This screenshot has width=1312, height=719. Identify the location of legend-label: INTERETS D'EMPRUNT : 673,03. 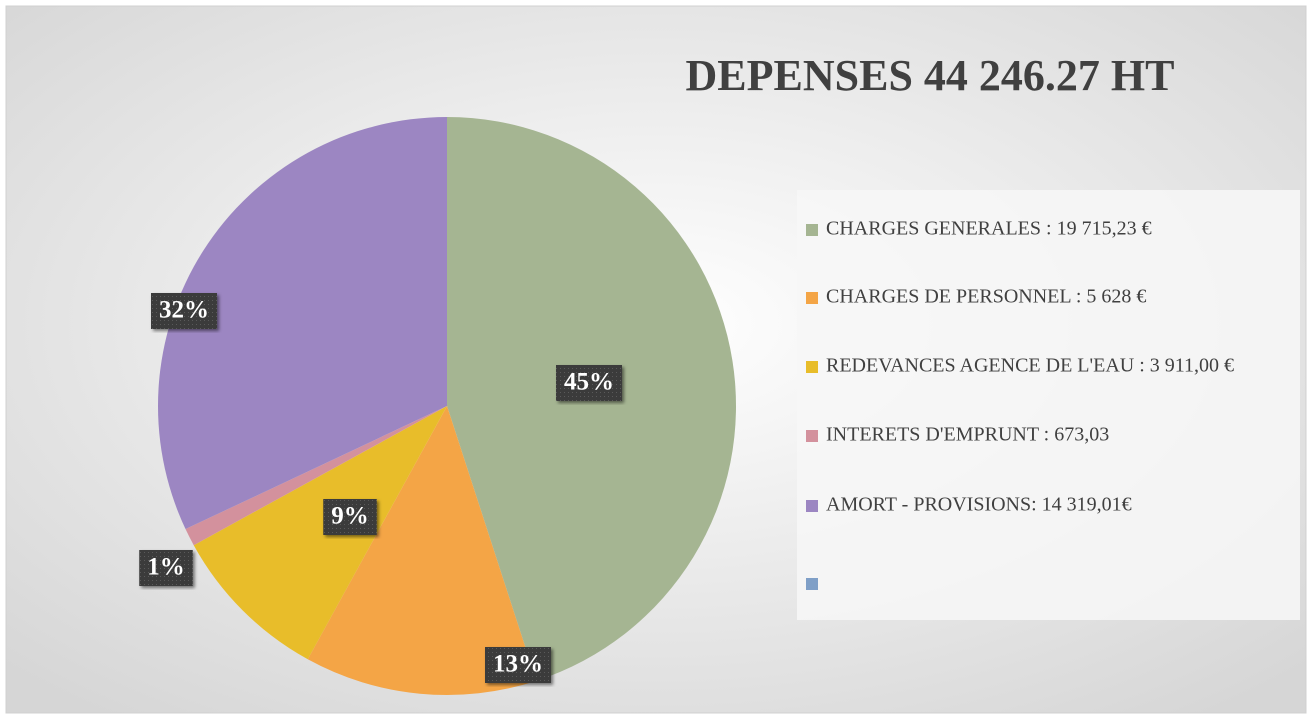
(967, 435).